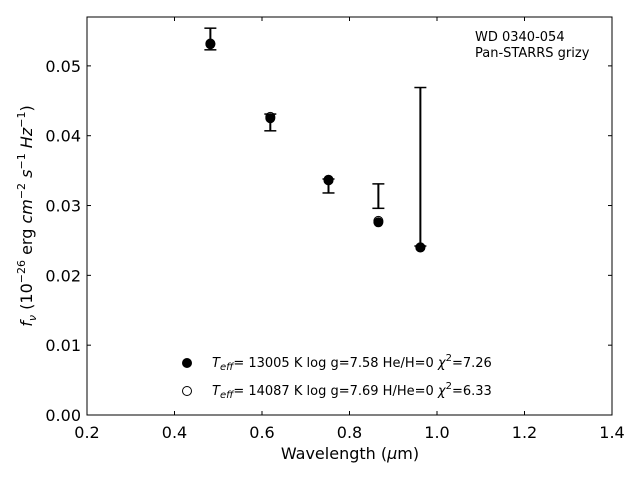 The height and width of the screenshot is (480, 640). Describe the element at coordinates (524, 432) in the screenshot. I see `x-tick-label: 1.2` at that location.